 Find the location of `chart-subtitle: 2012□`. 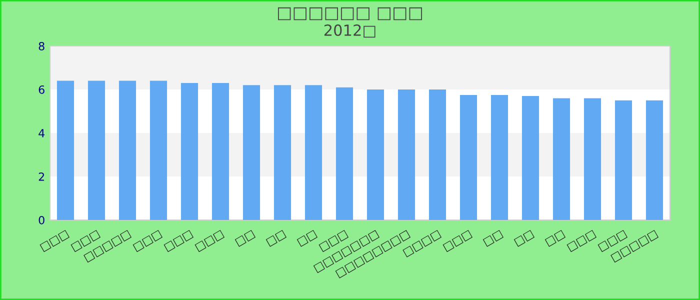

chart-subtitle: 2012□ is located at coordinates (350, 31).